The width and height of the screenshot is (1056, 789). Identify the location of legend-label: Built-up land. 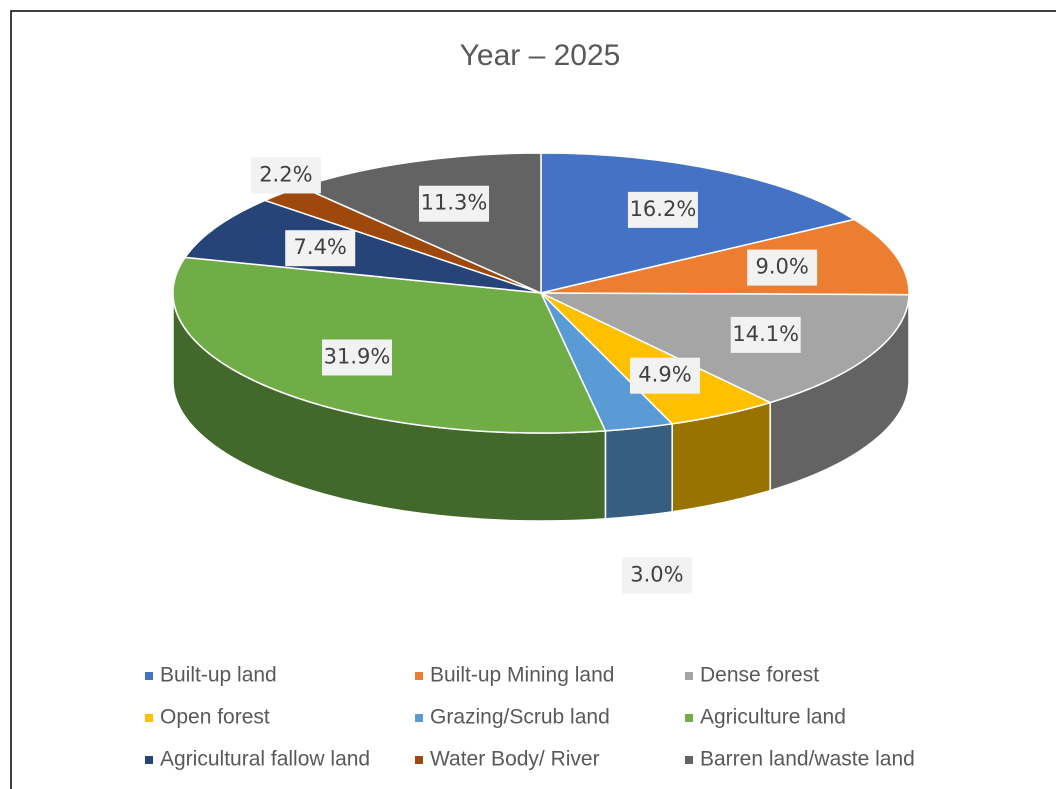
(218, 675).